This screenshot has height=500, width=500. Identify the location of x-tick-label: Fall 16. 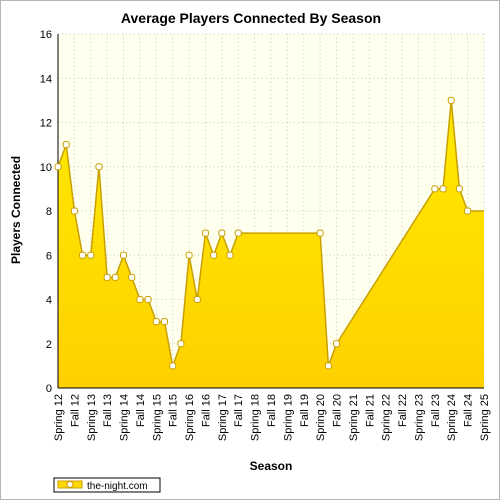
(206, 410).